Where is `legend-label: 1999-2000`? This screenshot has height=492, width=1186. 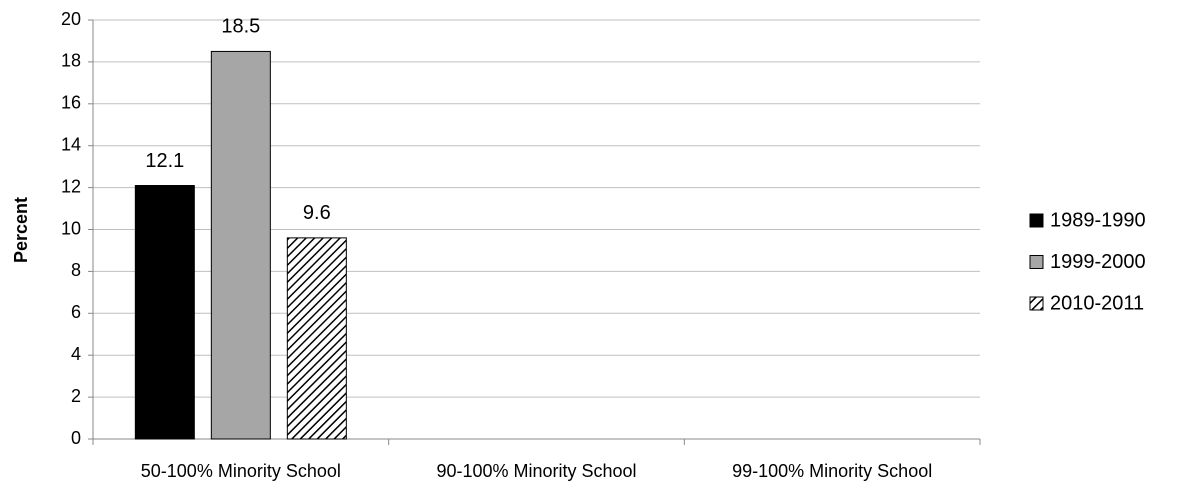 legend-label: 1999-2000 is located at coordinates (1098, 262).